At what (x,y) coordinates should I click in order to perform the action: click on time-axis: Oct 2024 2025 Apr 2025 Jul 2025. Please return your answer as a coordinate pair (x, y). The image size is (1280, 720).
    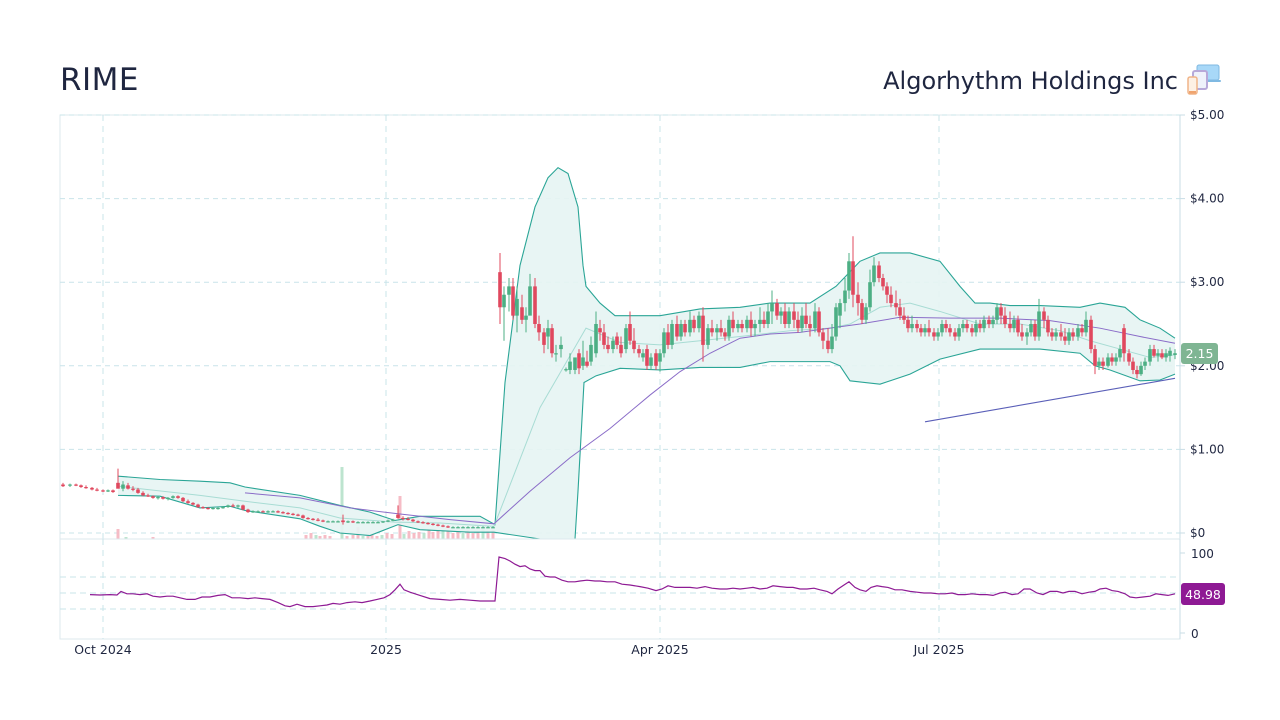
    Looking at the image, I should click on (519, 649).